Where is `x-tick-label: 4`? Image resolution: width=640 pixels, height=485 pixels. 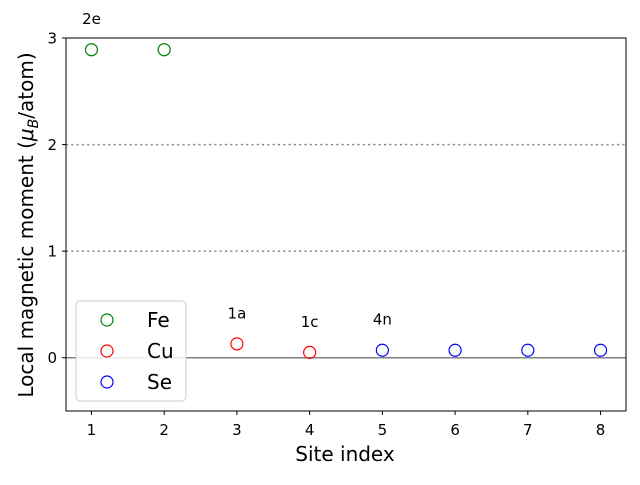
x-tick-label: 4 is located at coordinates (310, 430).